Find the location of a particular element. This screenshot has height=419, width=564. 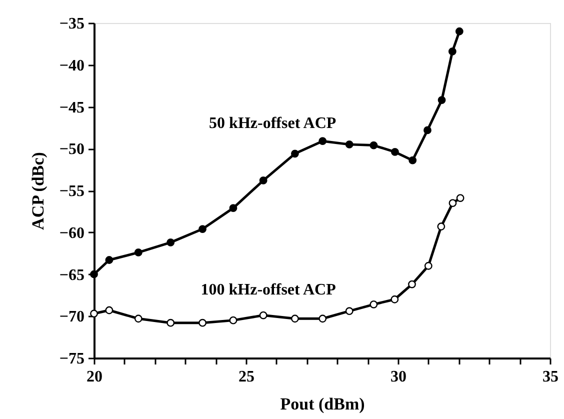

y-tick-label: −50 is located at coordinates (71, 149).